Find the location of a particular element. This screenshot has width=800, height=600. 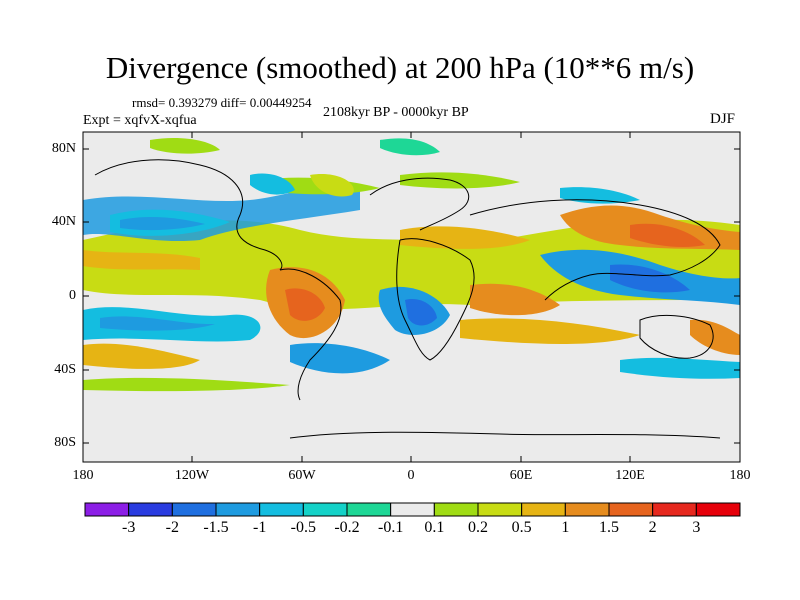

colorbar-label: 2 is located at coordinates (652, 527).